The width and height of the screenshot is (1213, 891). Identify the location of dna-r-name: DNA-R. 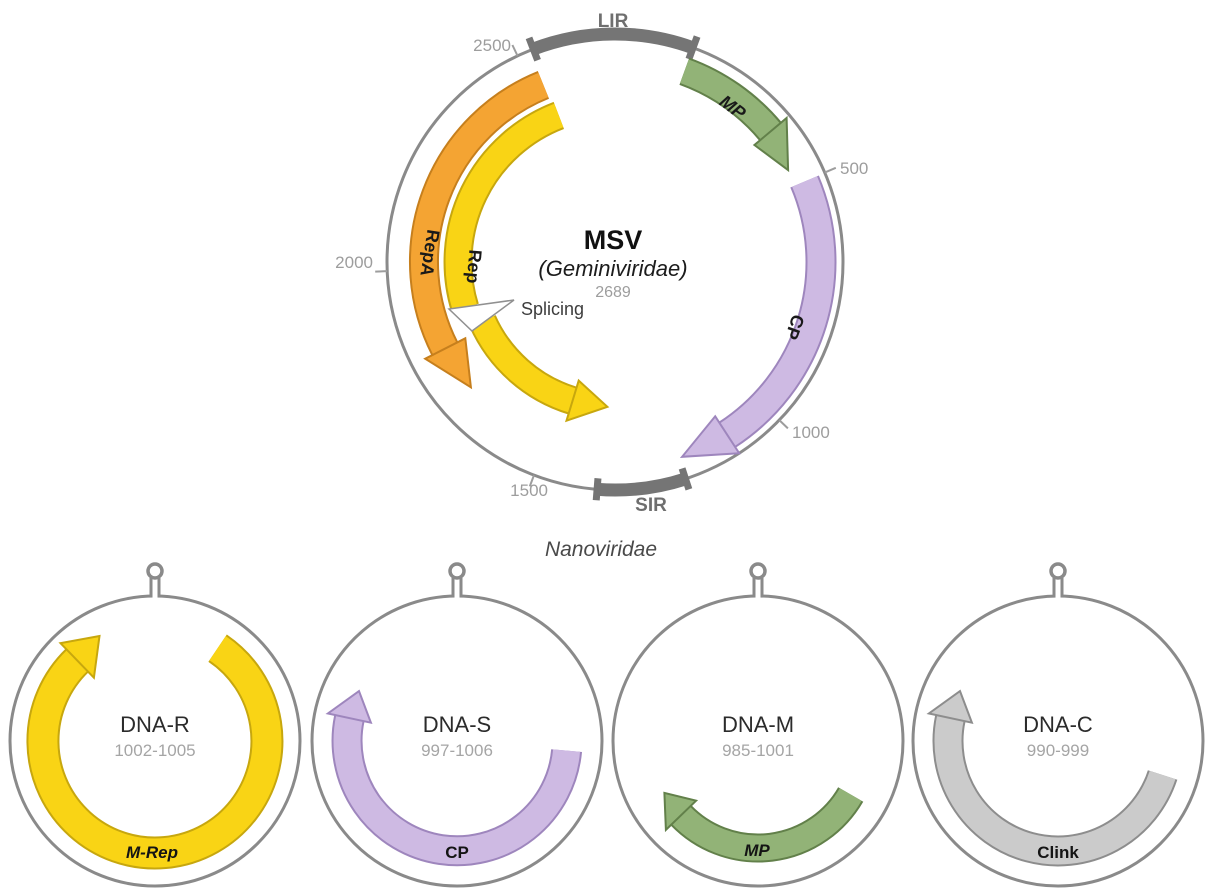
(155, 724).